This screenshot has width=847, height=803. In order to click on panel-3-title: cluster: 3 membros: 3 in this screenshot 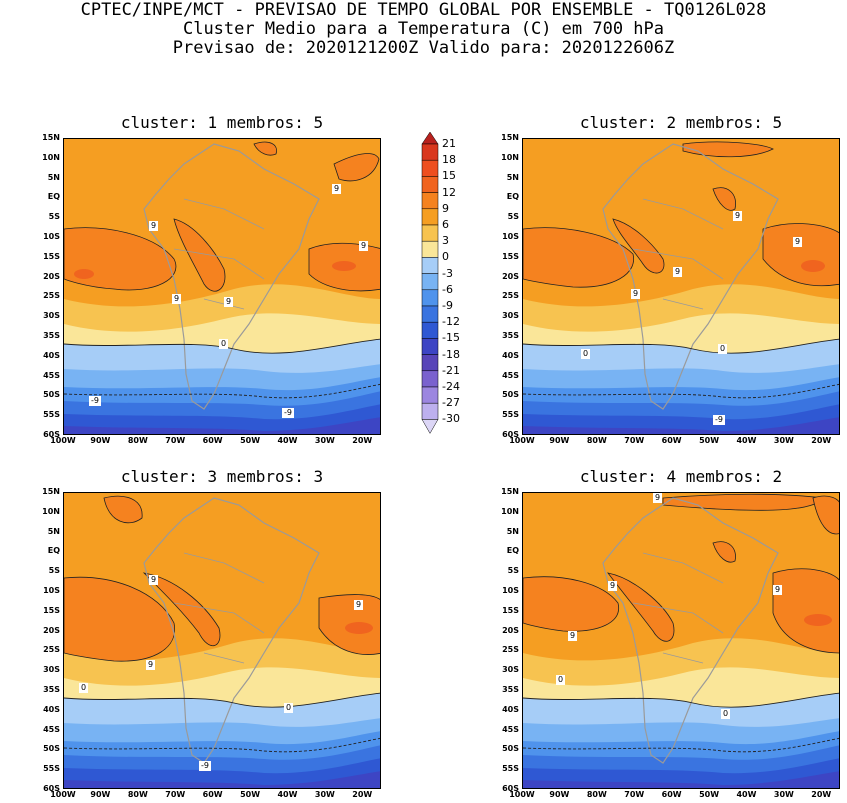, I will do `click(222, 476)`.